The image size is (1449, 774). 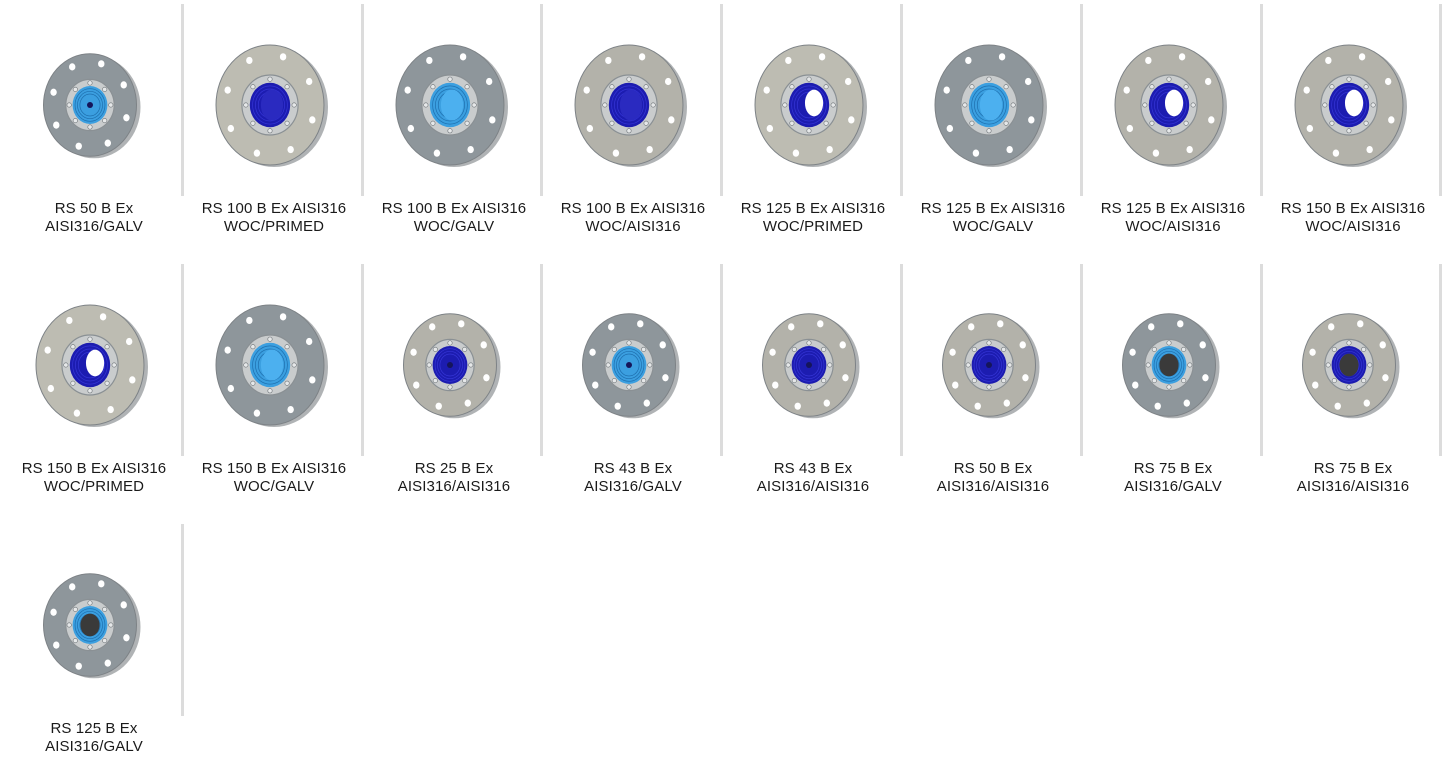 I want to click on product-card: RS 100 B Ex AISI316 WOC/GALV, so click(x=450, y=129).